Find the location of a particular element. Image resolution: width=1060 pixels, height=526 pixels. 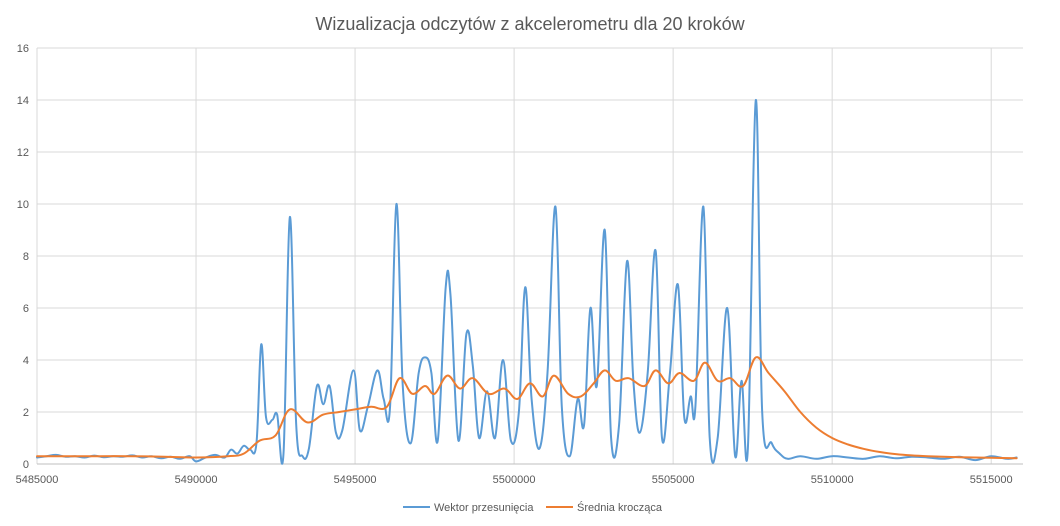

y-tick-label: 10 is located at coordinates (23, 205).